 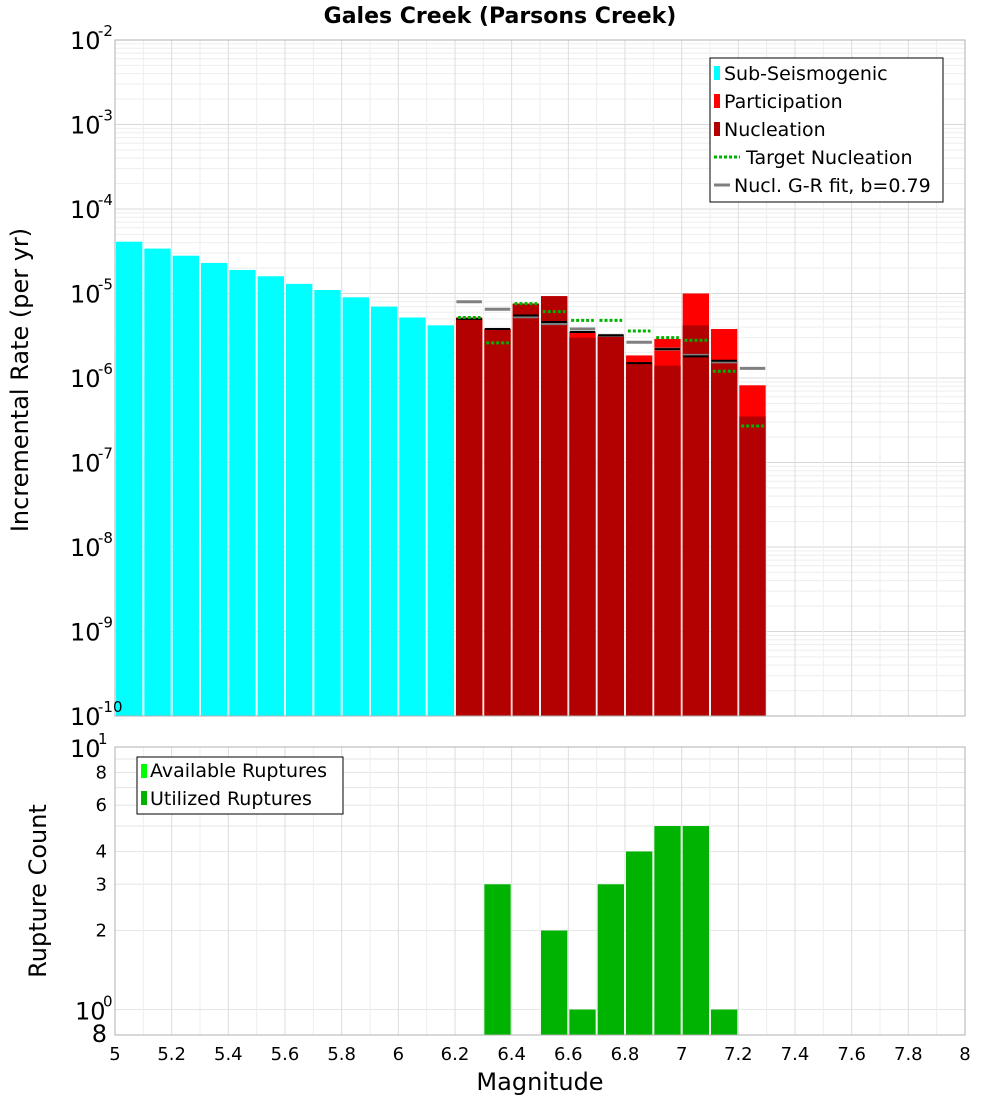 What do you see at coordinates (851, 1054) in the screenshot?
I see `x-tick-label: 7.6` at bounding box center [851, 1054].